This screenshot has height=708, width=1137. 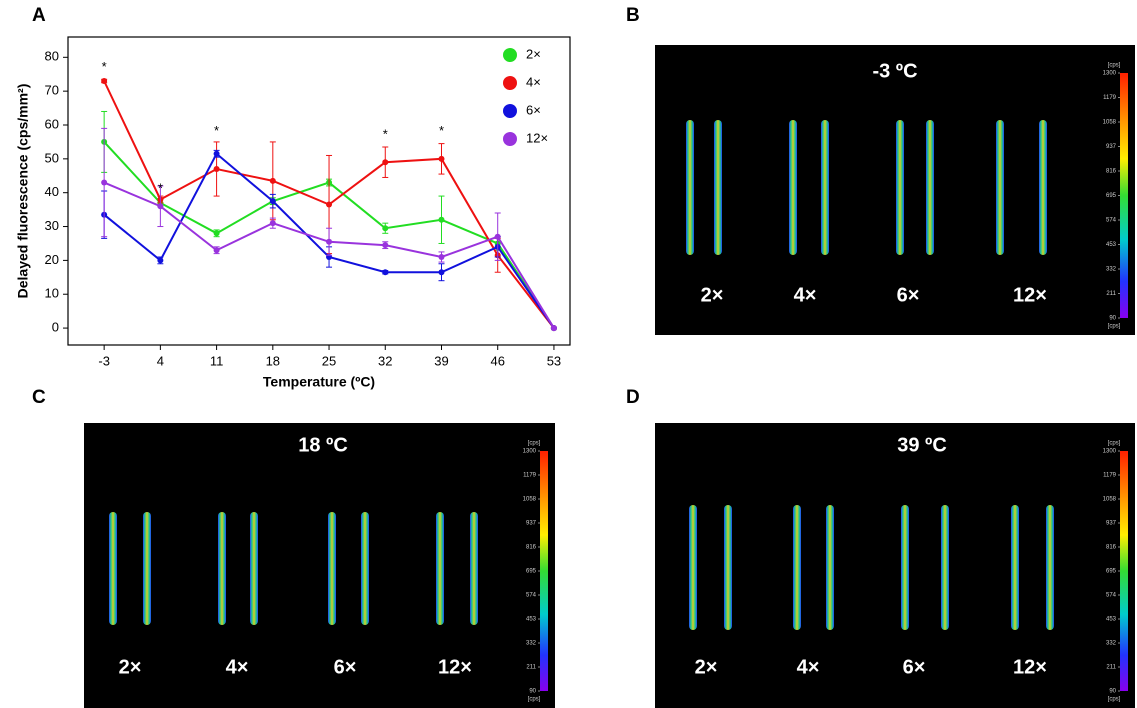 I want to click on y-tick-label: 40, so click(x=52, y=191).